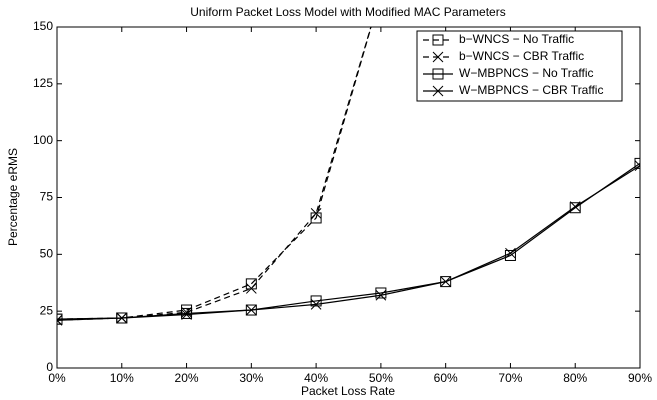 The width and height of the screenshot is (657, 400). Describe the element at coordinates (531, 90) in the screenshot. I see `legend-label: W−MBPNCS − CBR Traffic` at that location.